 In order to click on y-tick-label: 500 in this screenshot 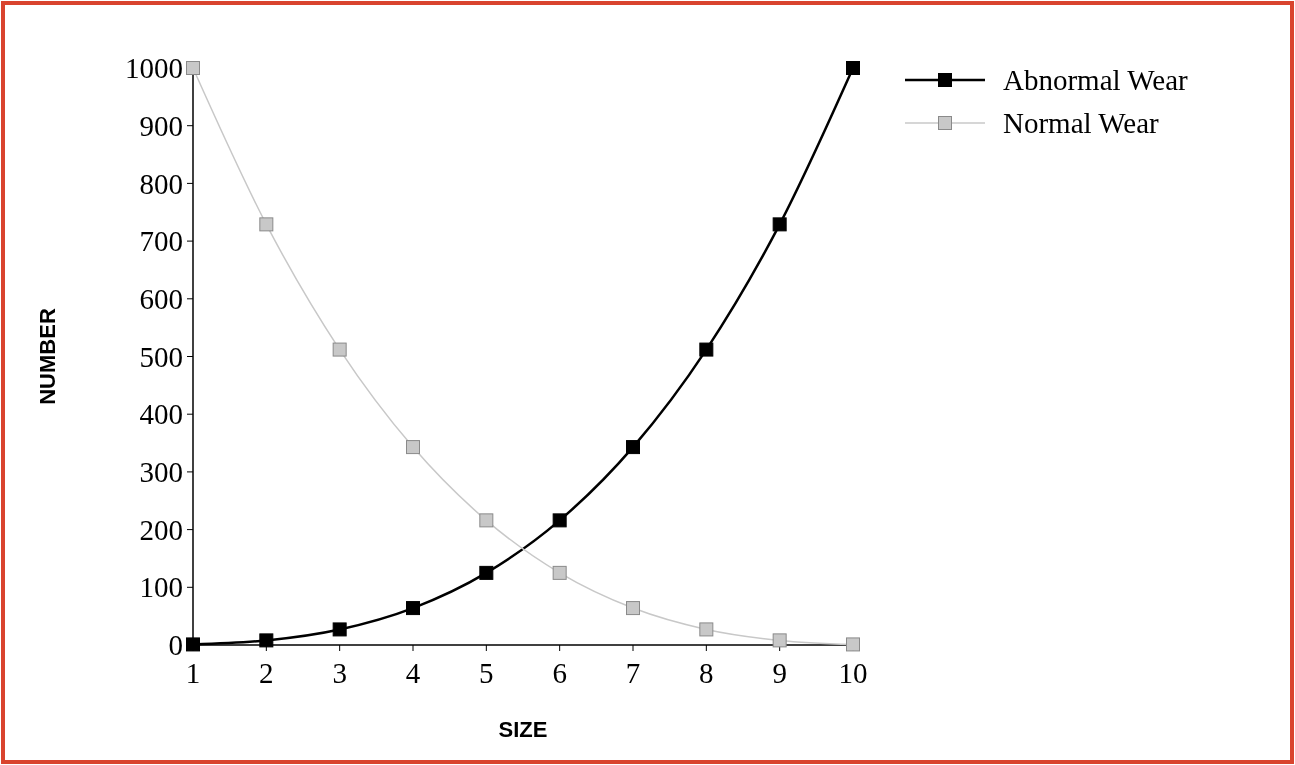, I will do `click(161, 356)`.